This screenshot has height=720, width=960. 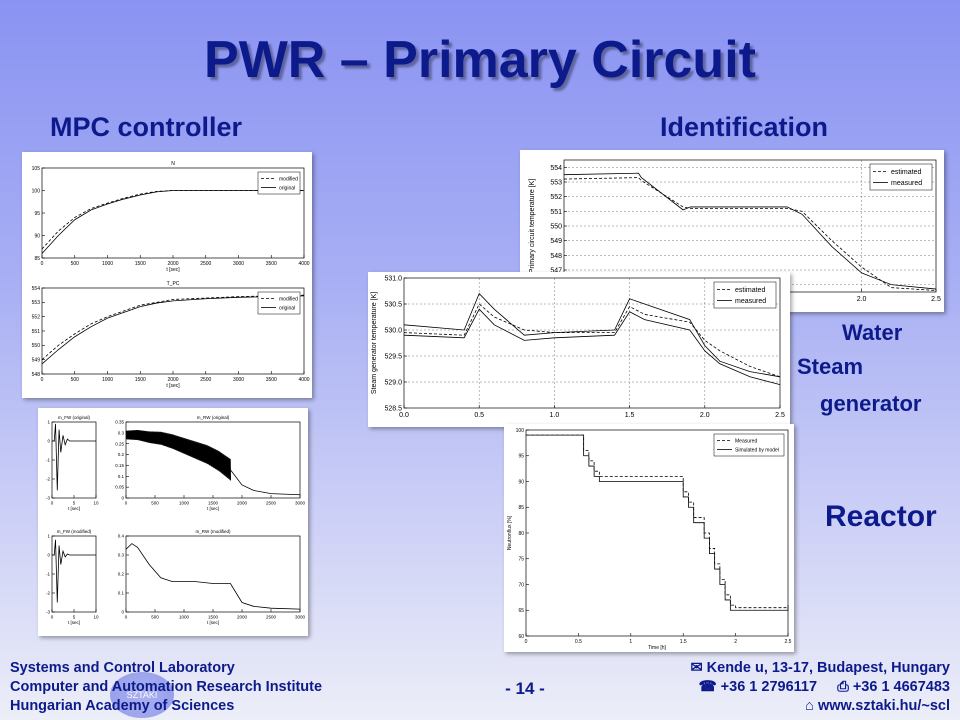 What do you see at coordinates (657, 522) in the screenshot?
I see `series-line-simulated-by-model` at bounding box center [657, 522].